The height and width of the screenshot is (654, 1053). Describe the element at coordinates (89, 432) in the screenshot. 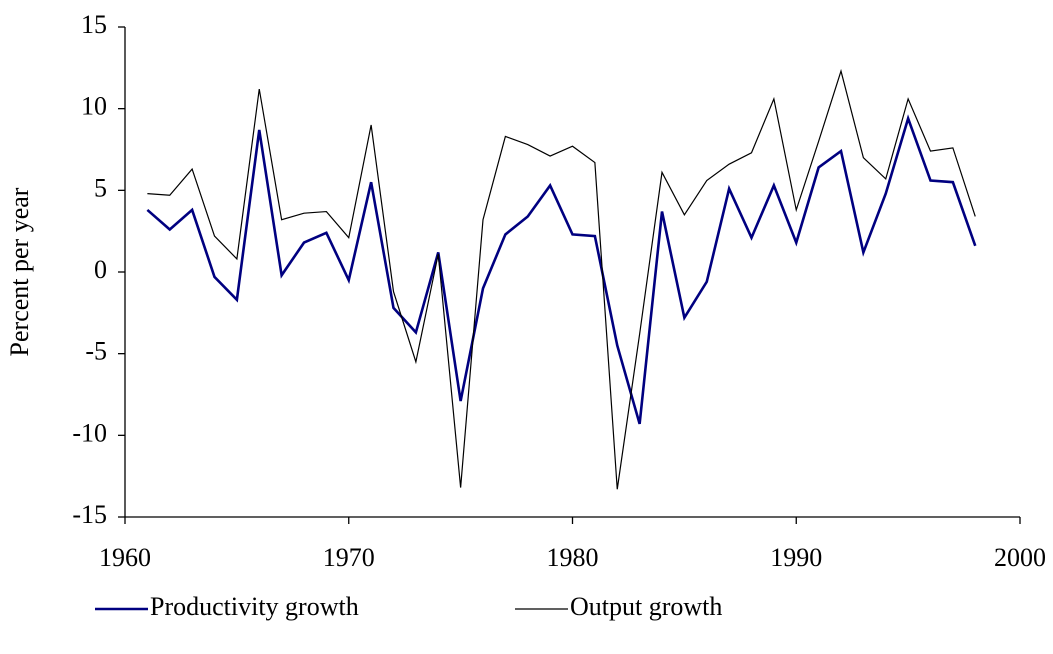

I see `y-tick-label: -10` at that location.